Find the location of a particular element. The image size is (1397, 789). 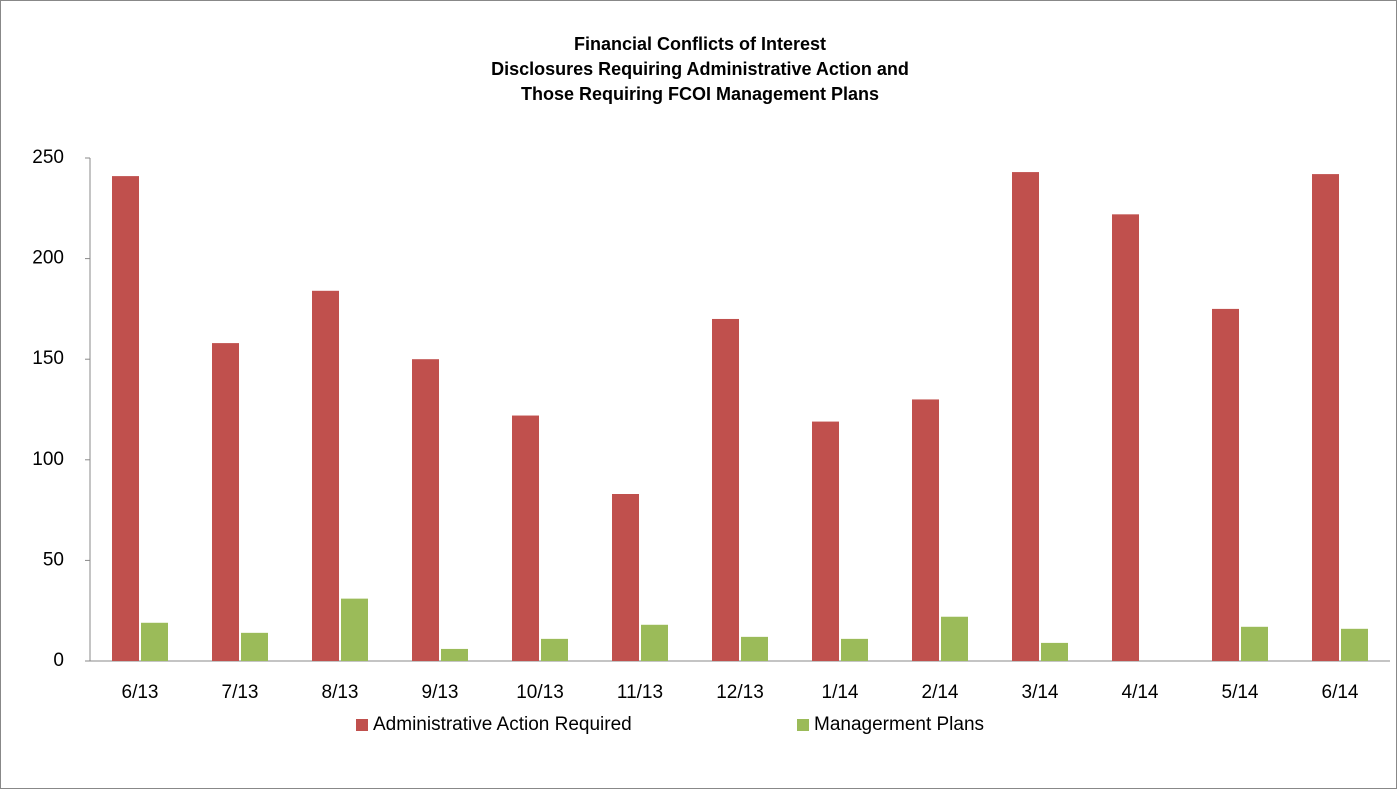

x-tick-label: 7/13 is located at coordinates (240, 692).